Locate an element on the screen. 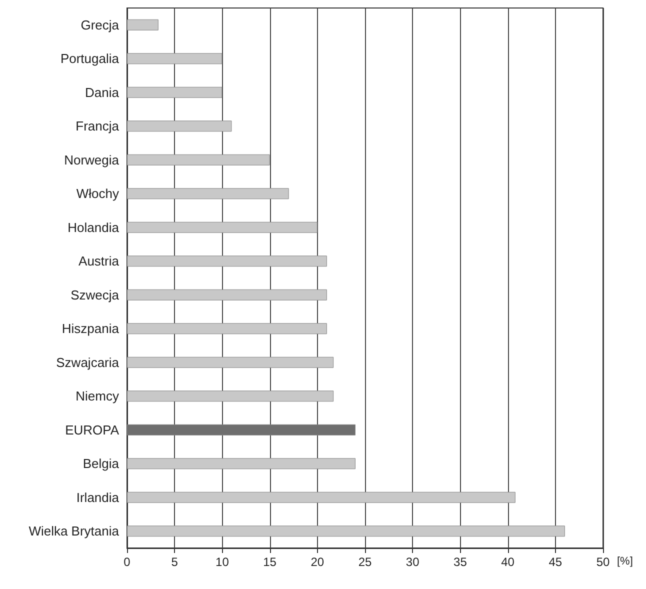 The height and width of the screenshot is (589, 646). y-tick-label: Holandia is located at coordinates (94, 227).